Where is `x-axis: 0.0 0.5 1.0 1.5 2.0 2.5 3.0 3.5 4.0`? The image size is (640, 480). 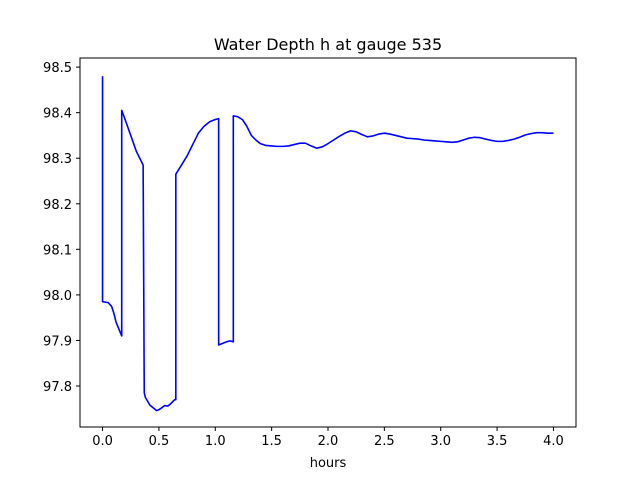 x-axis: 0.0 0.5 1.0 1.5 2.0 2.5 3.0 3.5 4.0 is located at coordinates (328, 438).